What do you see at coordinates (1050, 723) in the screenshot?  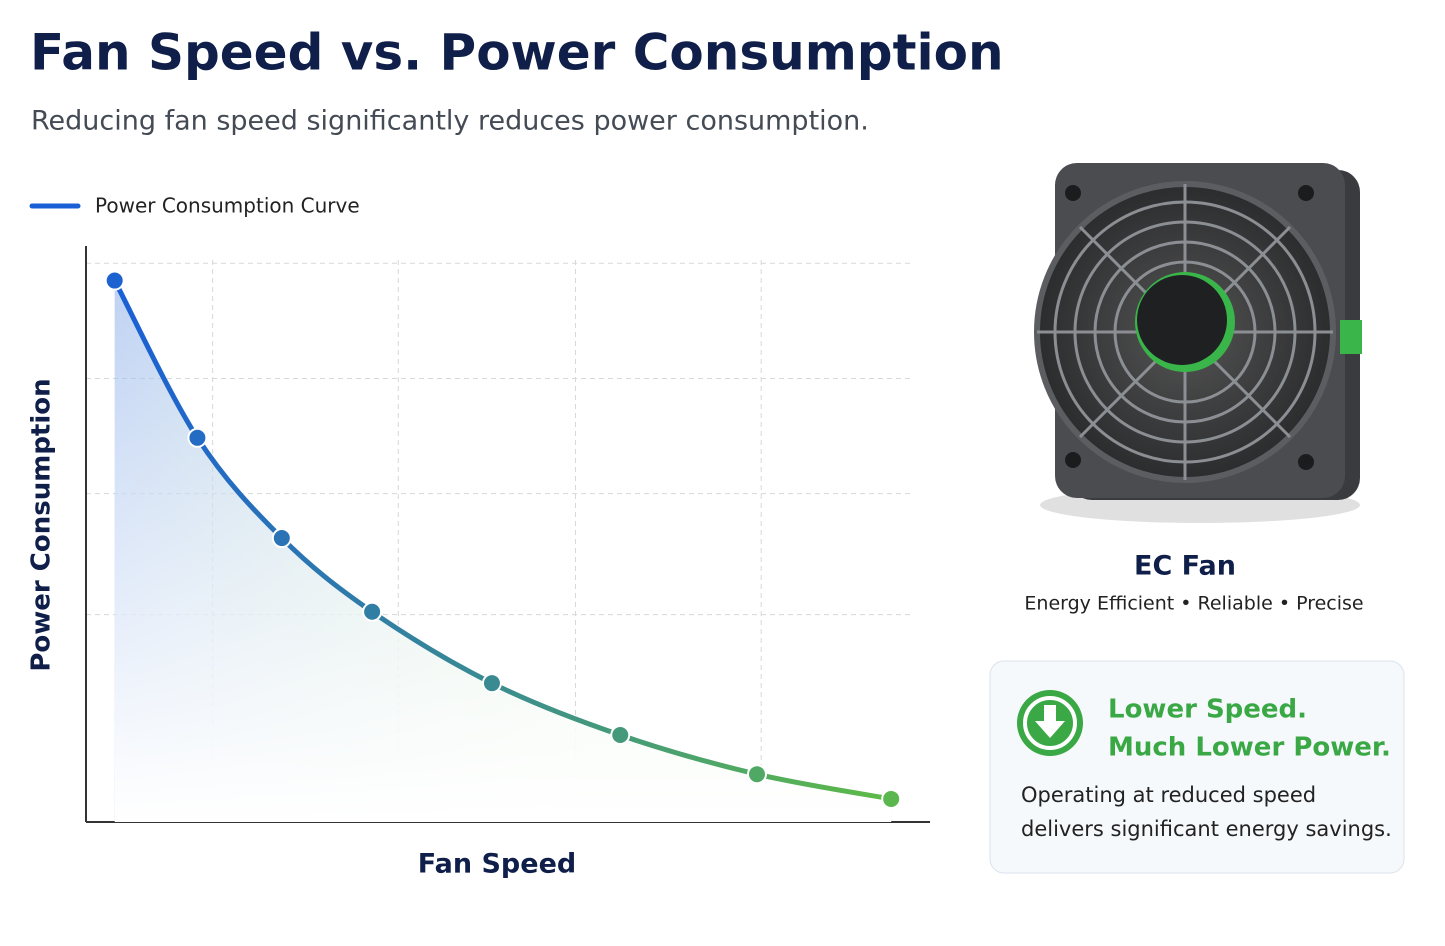 I see `down-icon` at bounding box center [1050, 723].